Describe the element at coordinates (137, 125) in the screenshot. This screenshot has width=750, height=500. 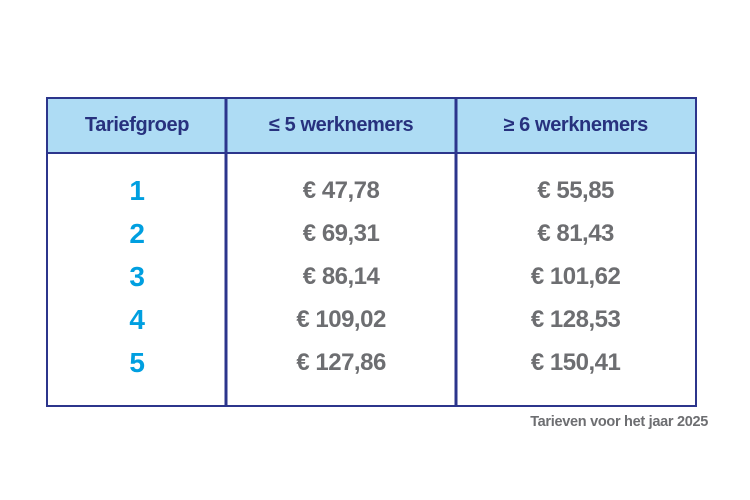
I see `header-tariefgroep: Tariefgroep` at that location.